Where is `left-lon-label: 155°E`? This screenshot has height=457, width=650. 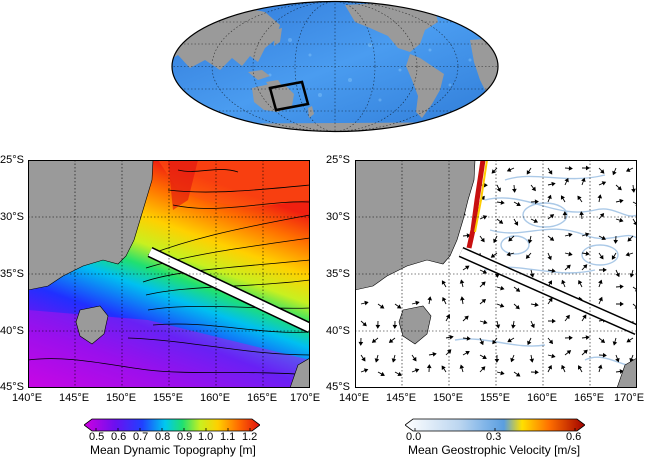
left-lon-label: 155°E is located at coordinates (168, 398).